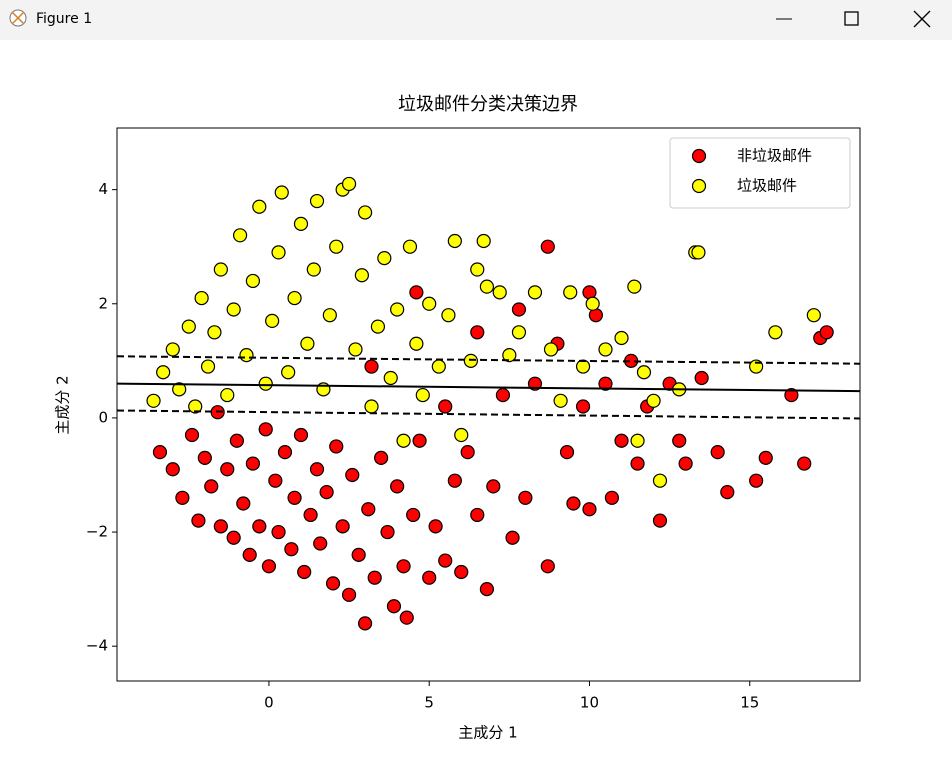 The image size is (952, 757). What do you see at coordinates (269, 703) in the screenshot?
I see `x-tick-label: 0` at bounding box center [269, 703].